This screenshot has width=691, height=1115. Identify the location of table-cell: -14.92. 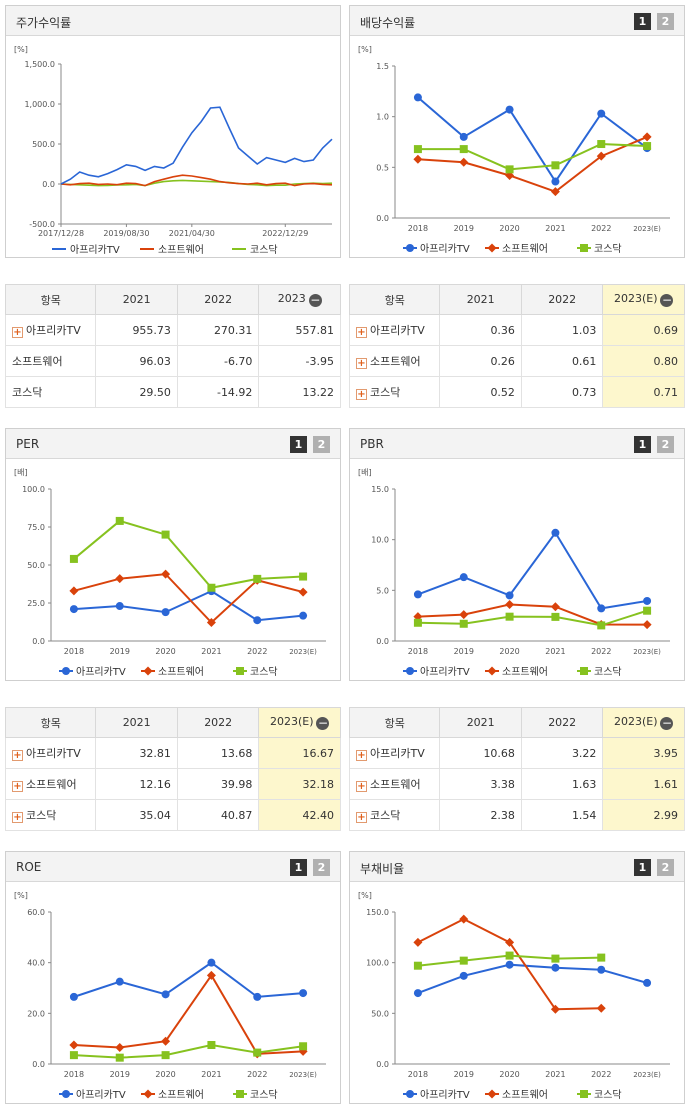
(218, 392).